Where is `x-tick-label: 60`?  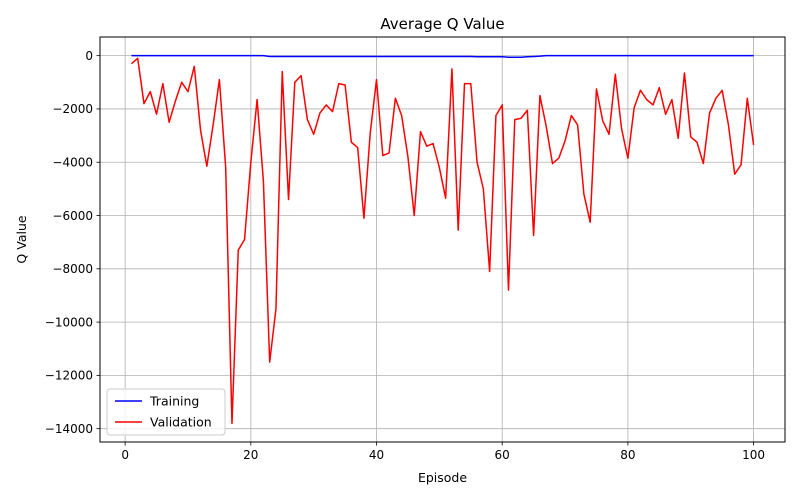 x-tick-label: 60 is located at coordinates (502, 455).